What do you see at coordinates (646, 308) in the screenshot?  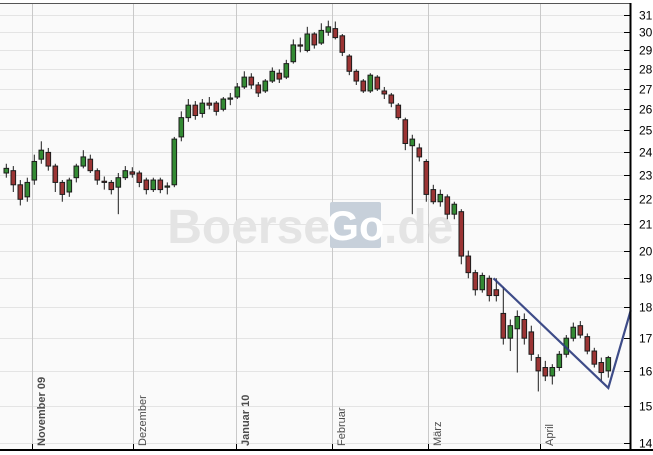 I see `y-tick-label: 18` at bounding box center [646, 308].